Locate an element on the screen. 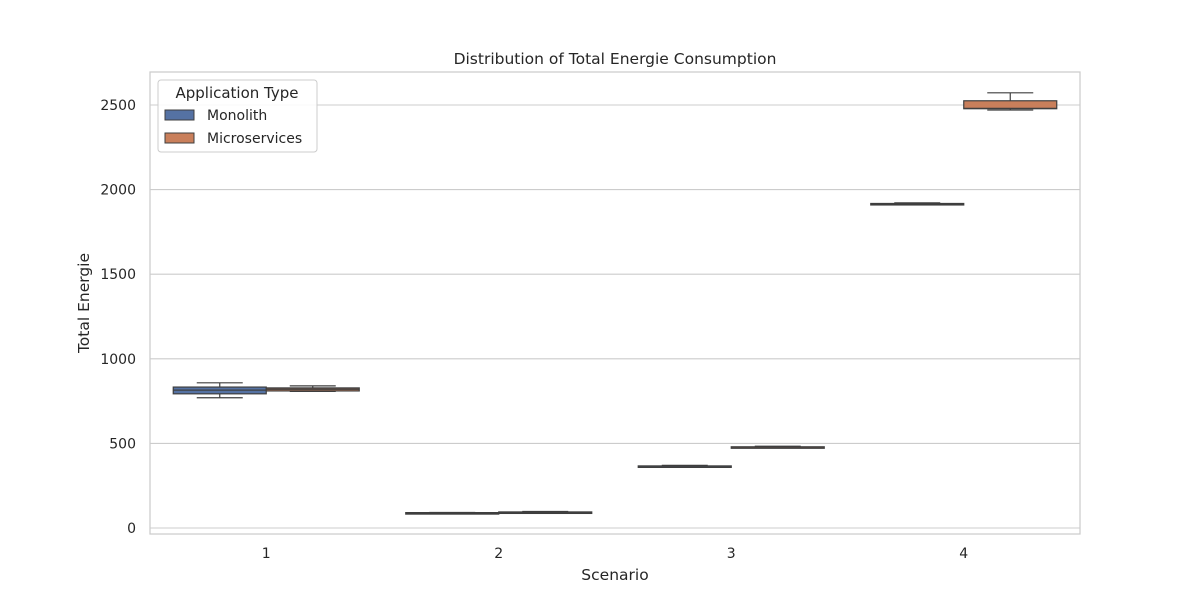 This screenshot has width=1200, height=600. x-tick-label: 1 is located at coordinates (266, 554).